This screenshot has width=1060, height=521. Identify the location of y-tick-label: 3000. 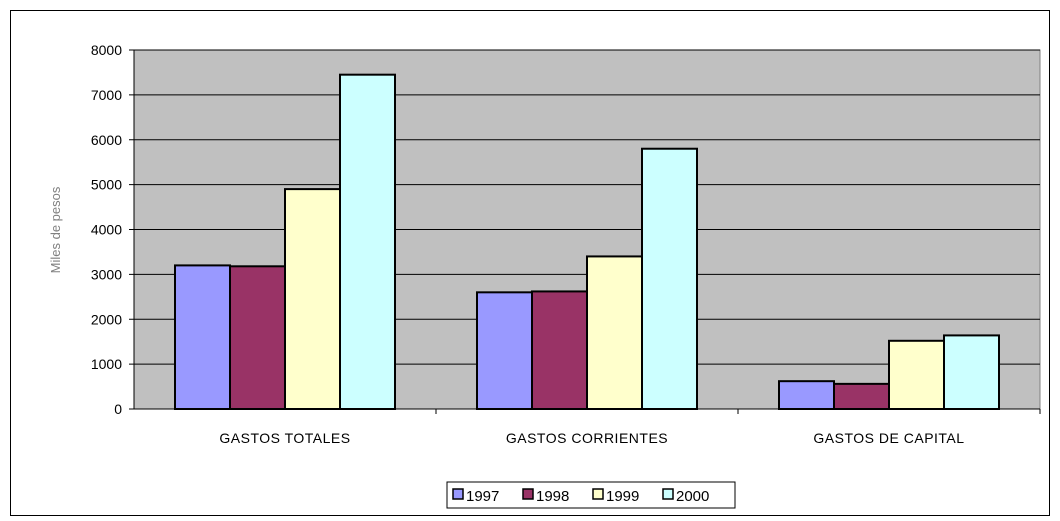
(106, 274).